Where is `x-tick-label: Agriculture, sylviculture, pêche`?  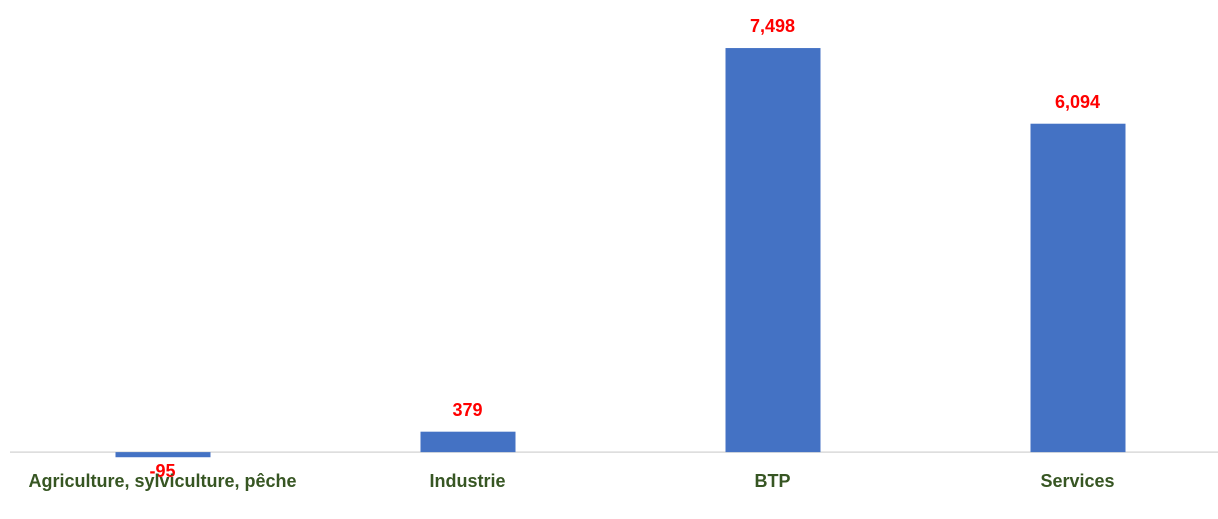 x-tick-label: Agriculture, sylviculture, pêche is located at coordinates (162, 481).